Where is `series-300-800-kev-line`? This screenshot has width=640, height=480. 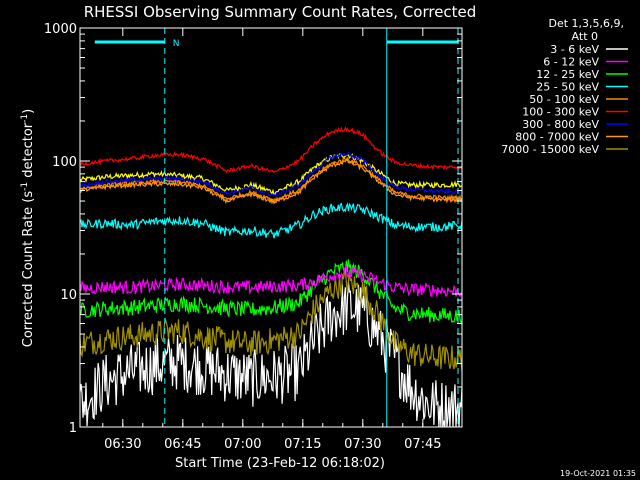
series-300-800-kev-line is located at coordinates (271, 174).